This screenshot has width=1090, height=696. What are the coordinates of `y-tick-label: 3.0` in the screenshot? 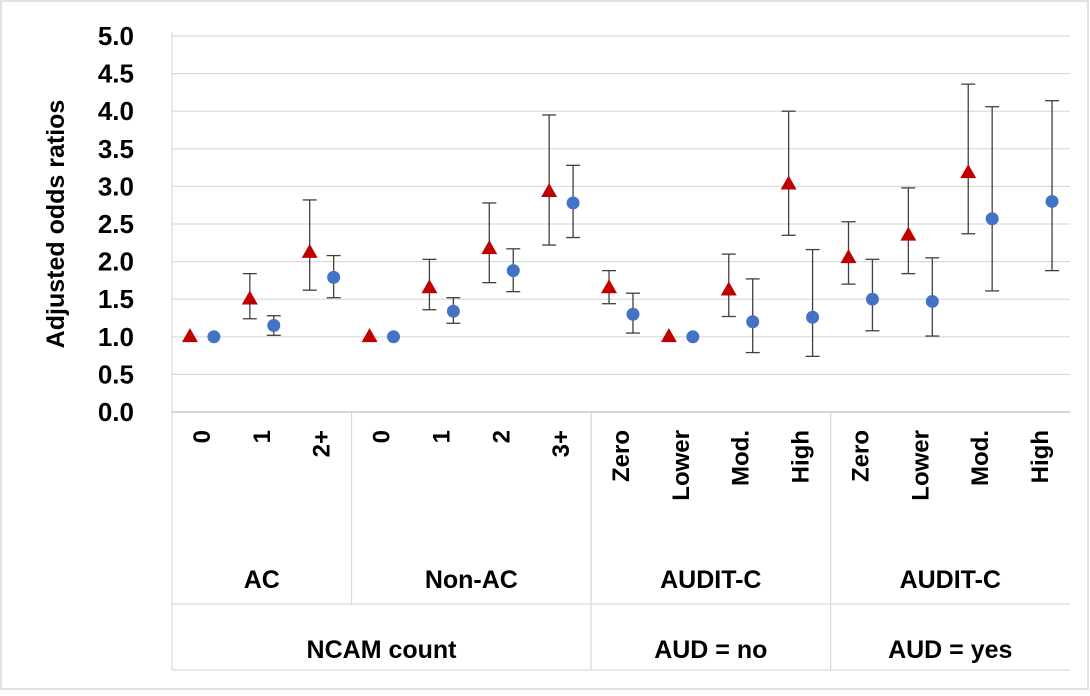 It's located at (116, 186).